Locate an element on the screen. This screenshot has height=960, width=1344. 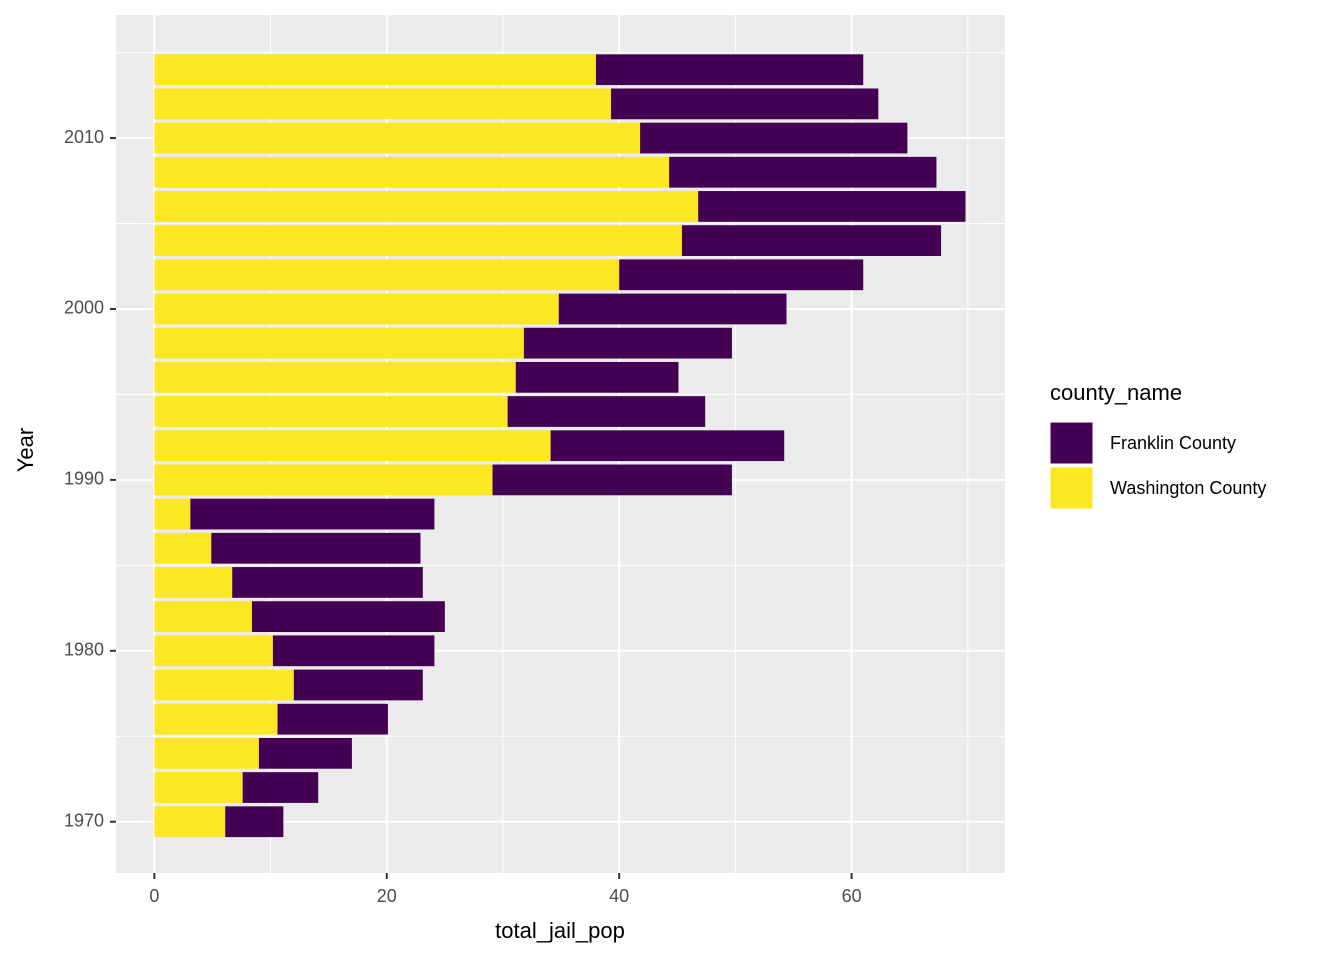
y-tick-label: 1990 is located at coordinates (84, 479).